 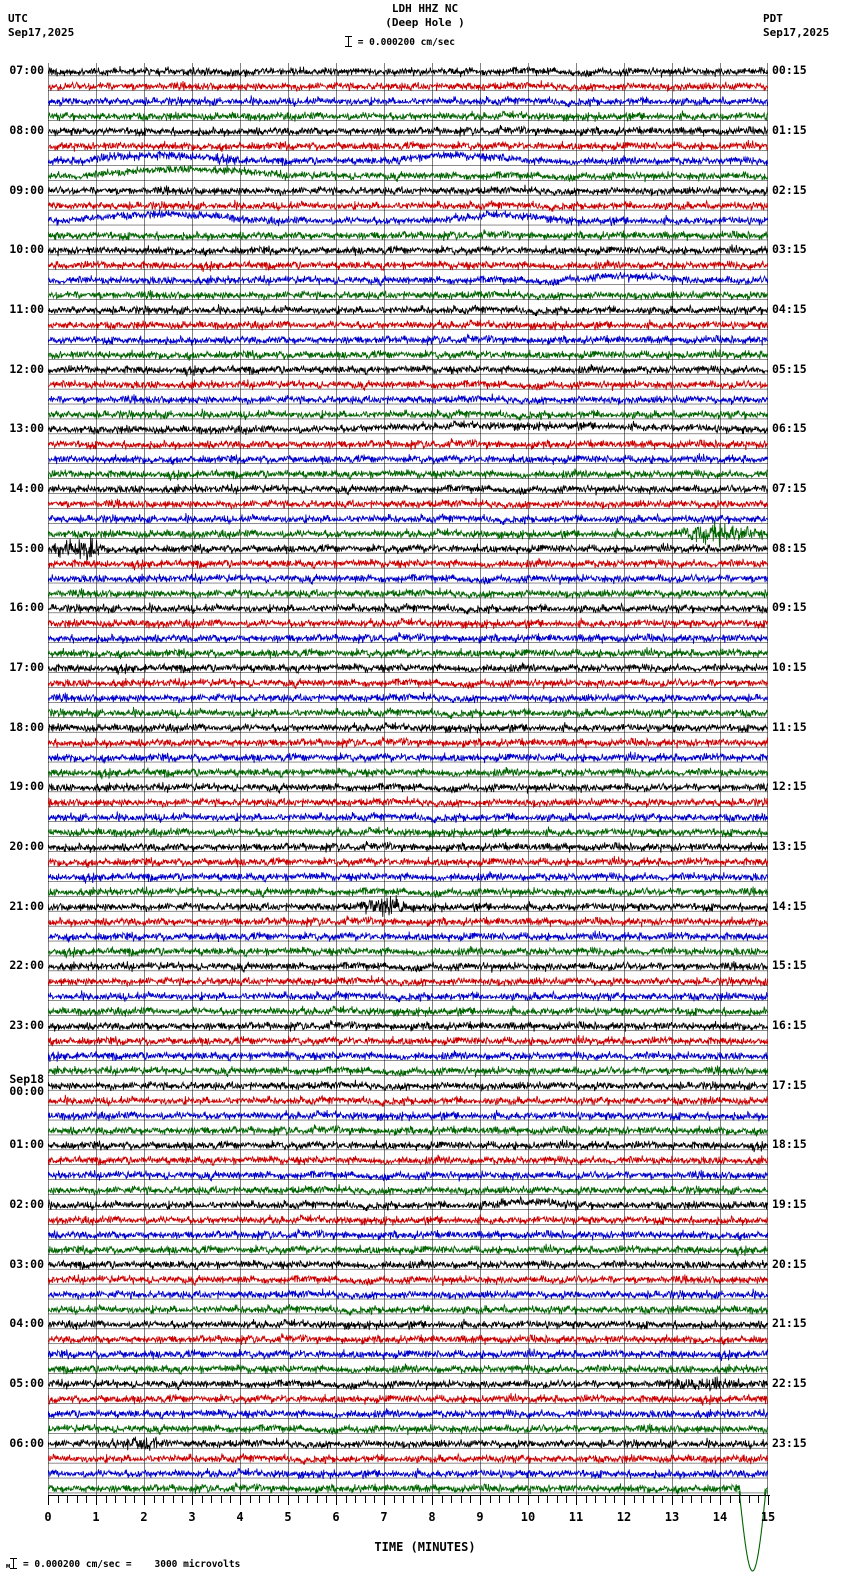 What do you see at coordinates (25, 548) in the screenshot?
I see `utc-hour-label: 15:00` at bounding box center [25, 548].